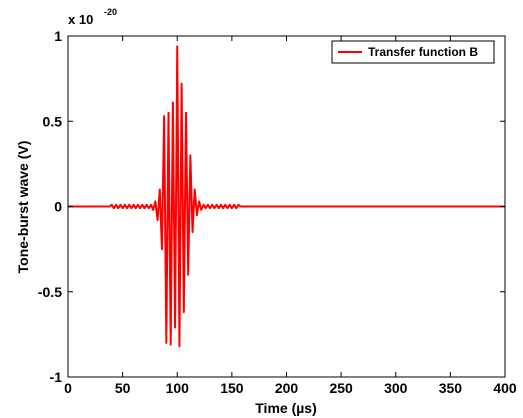 Image resolution: width=523 pixels, height=418 pixels. What do you see at coordinates (423, 52) in the screenshot?
I see `legend-label: Transfer function B` at bounding box center [423, 52].